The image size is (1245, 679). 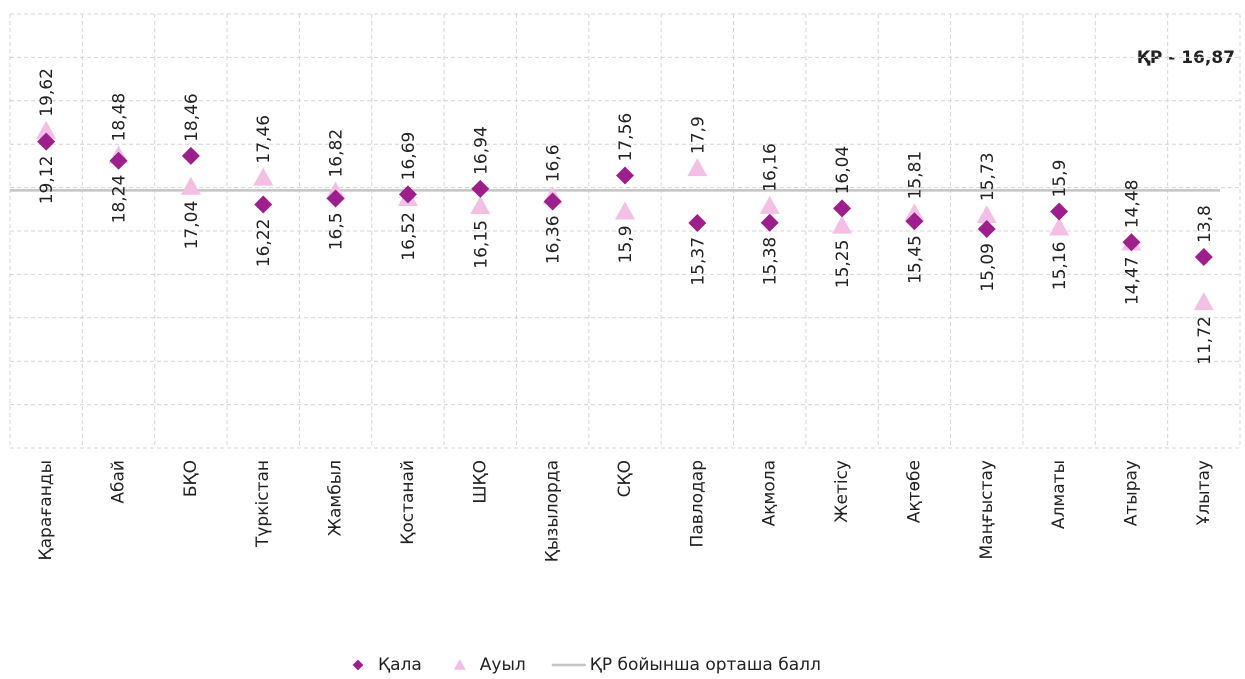 I want to click on value-label: 16,15, so click(x=481, y=244).